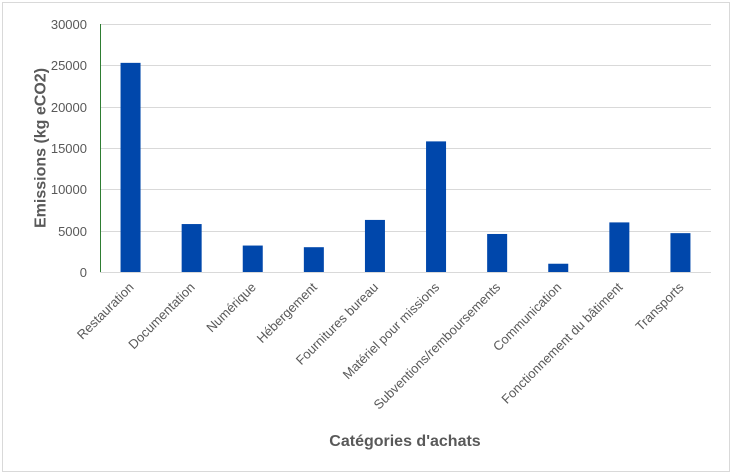 Image resolution: width=734 pixels, height=476 pixels. Describe the element at coordinates (561, 342) in the screenshot. I see `x-tick-label: Fonctionnement du bâtiment` at that location.